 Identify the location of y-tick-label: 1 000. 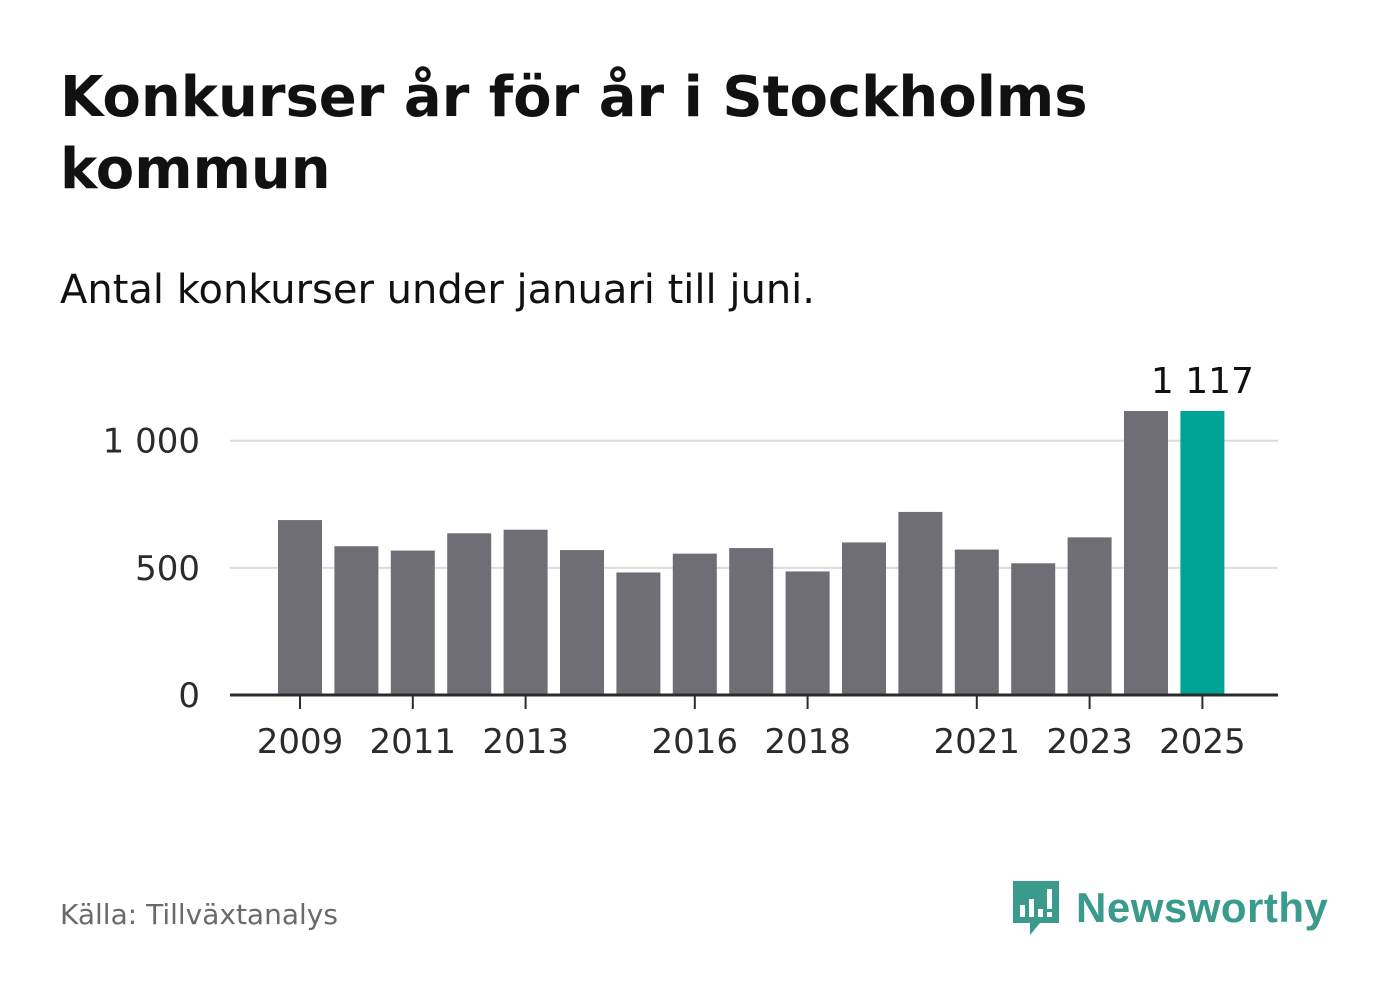
(151, 442).